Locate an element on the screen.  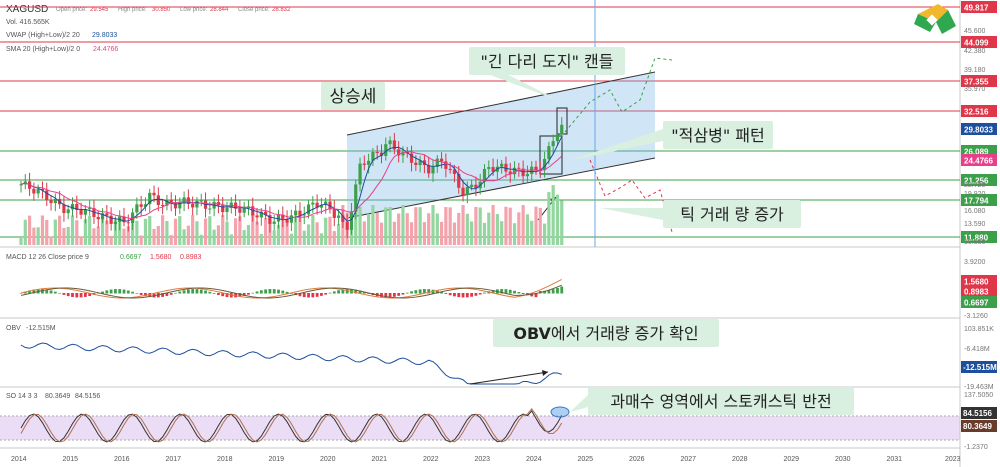
callout-tick-volume-box is located at coordinates (732, 214).